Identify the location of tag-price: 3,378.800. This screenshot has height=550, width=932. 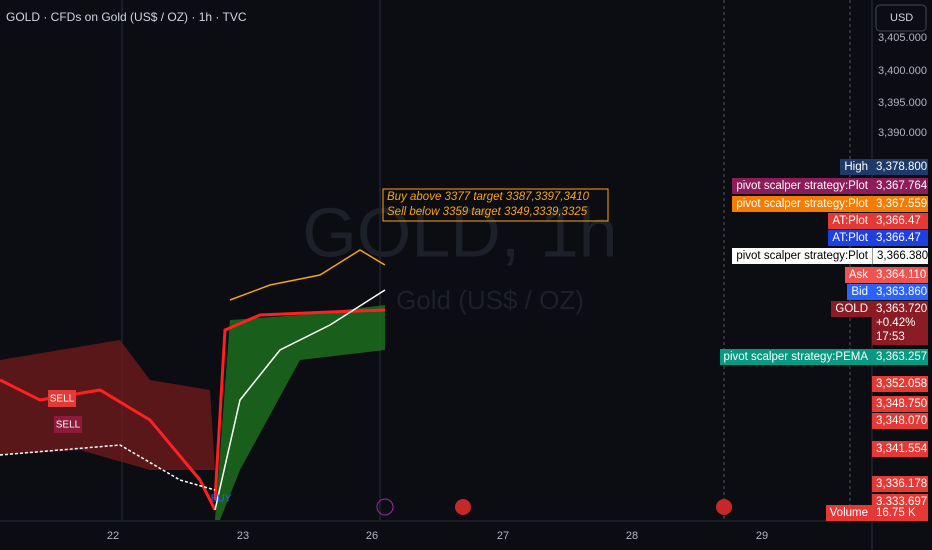
(900, 167).